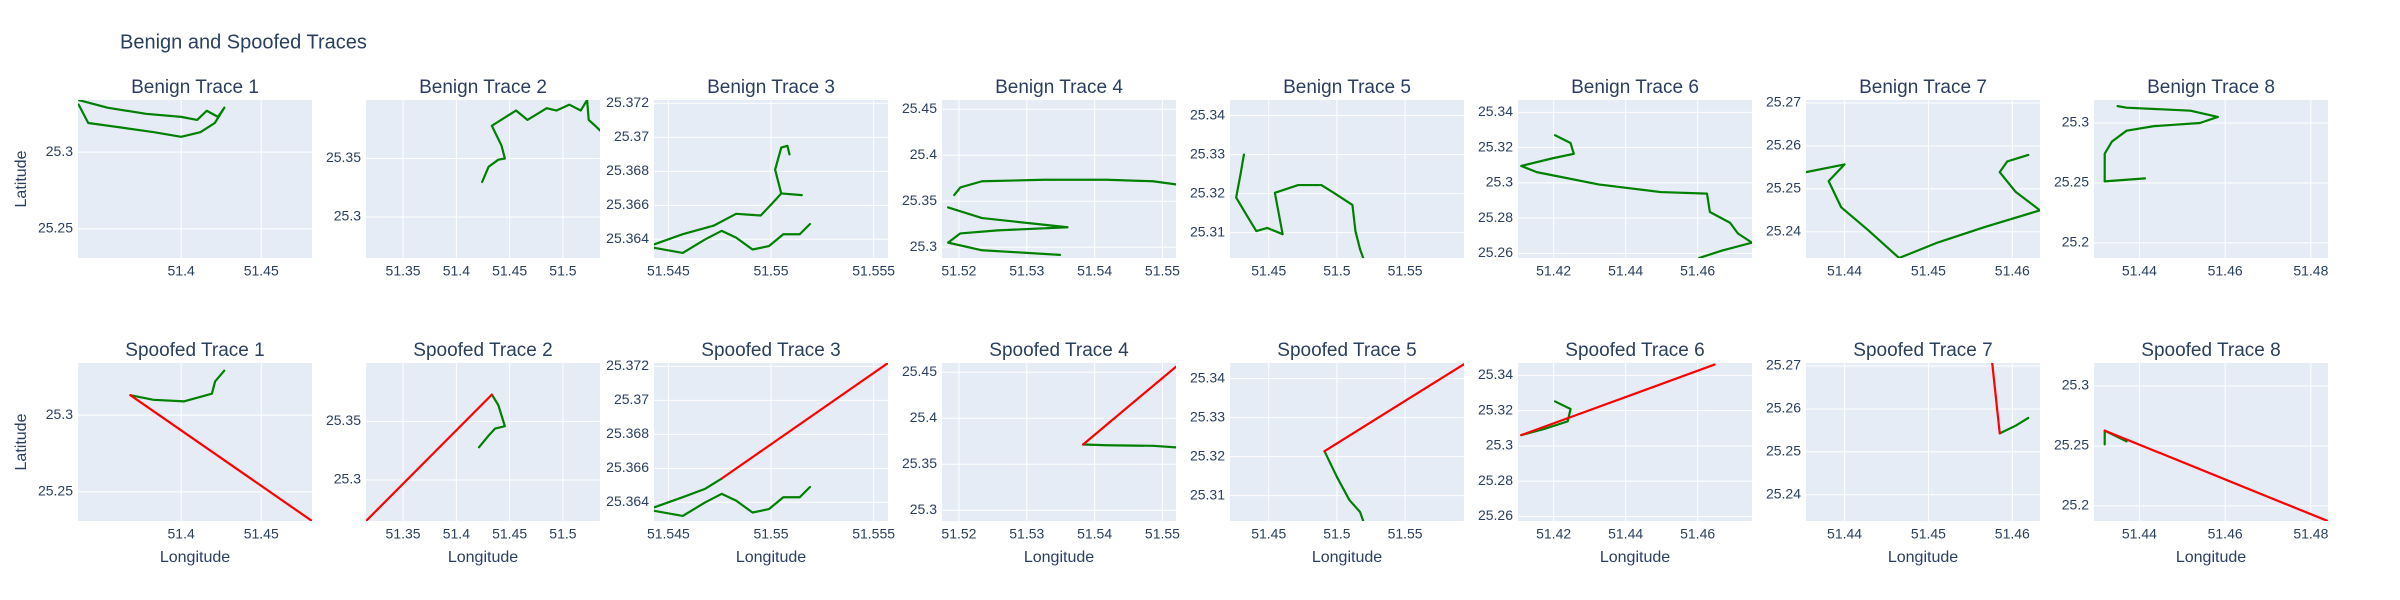 The width and height of the screenshot is (2400, 600). I want to click on subplot-title: Benign Trace 1, so click(195, 87).